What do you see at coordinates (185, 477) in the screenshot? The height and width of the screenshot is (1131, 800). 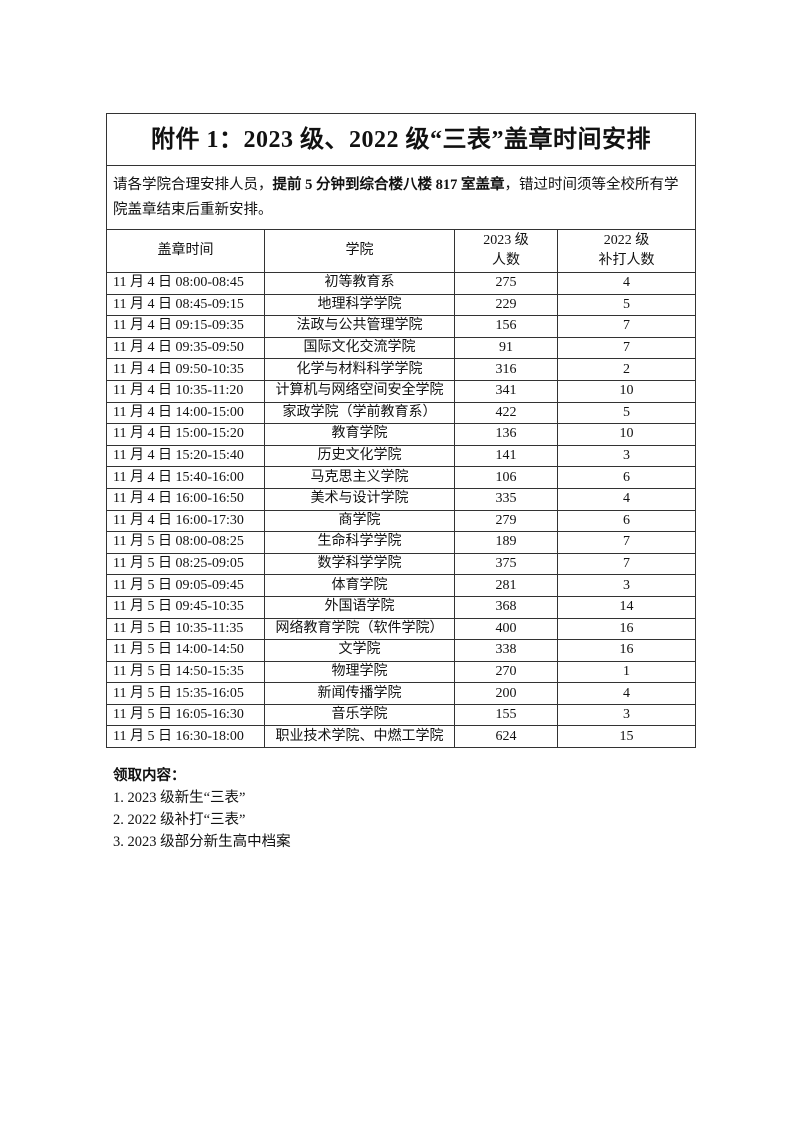 I see `time-cell: 11 月 4 日 15:40-16:00` at bounding box center [185, 477].